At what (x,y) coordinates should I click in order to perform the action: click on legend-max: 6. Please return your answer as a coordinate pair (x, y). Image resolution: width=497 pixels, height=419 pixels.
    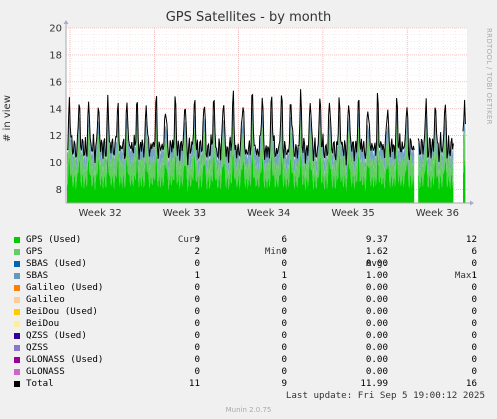
    Looking at the image, I should click on (474, 251).